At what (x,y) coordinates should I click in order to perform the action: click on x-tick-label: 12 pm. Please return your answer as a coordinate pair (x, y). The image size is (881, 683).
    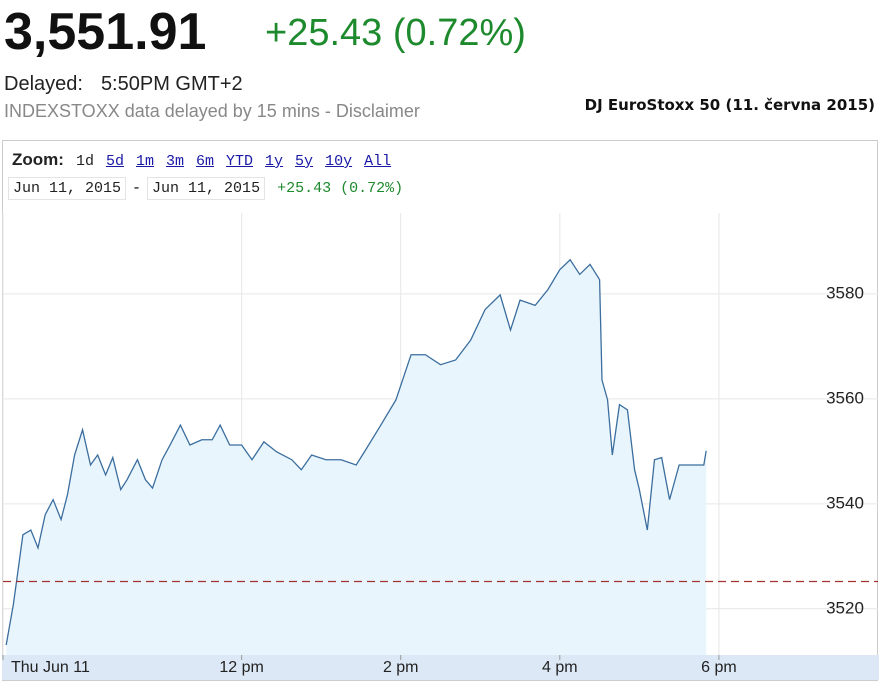
    Looking at the image, I should click on (241, 667).